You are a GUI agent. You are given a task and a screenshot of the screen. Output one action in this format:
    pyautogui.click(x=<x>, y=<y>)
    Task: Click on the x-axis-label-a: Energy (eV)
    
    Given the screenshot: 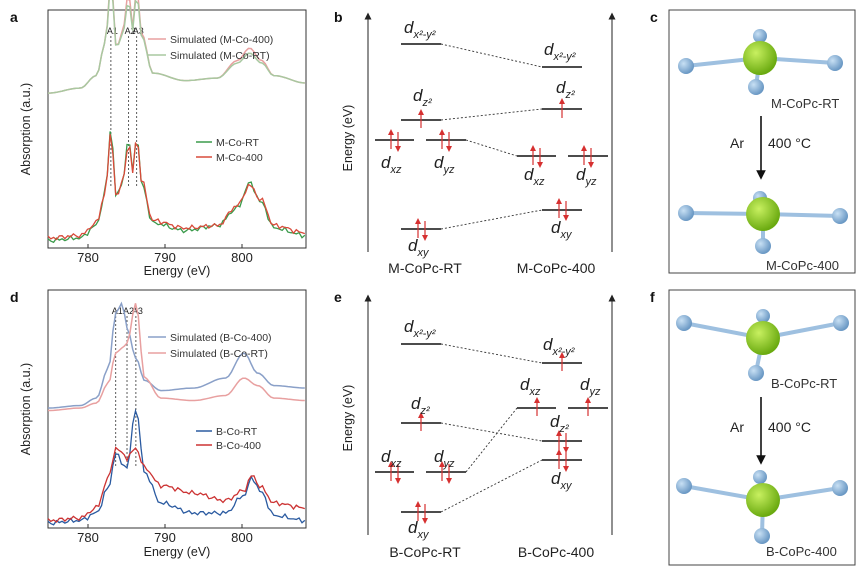 What is the action you would take?
    pyautogui.click(x=177, y=271)
    